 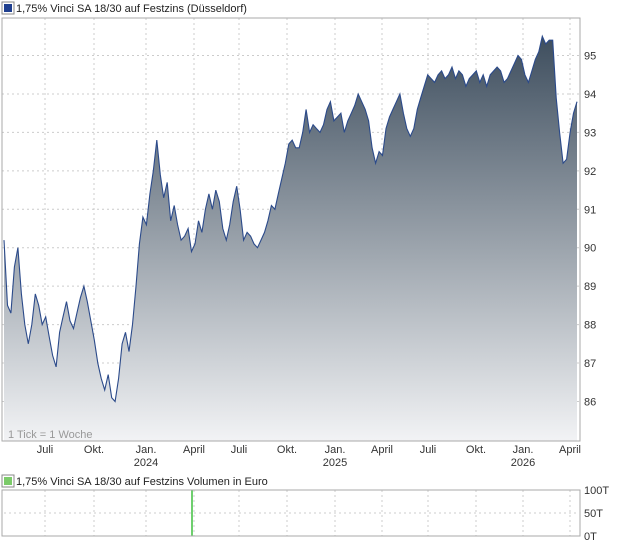 What do you see at coordinates (590, 95) in the screenshot?
I see `price-y-tick-label: 94` at bounding box center [590, 95].